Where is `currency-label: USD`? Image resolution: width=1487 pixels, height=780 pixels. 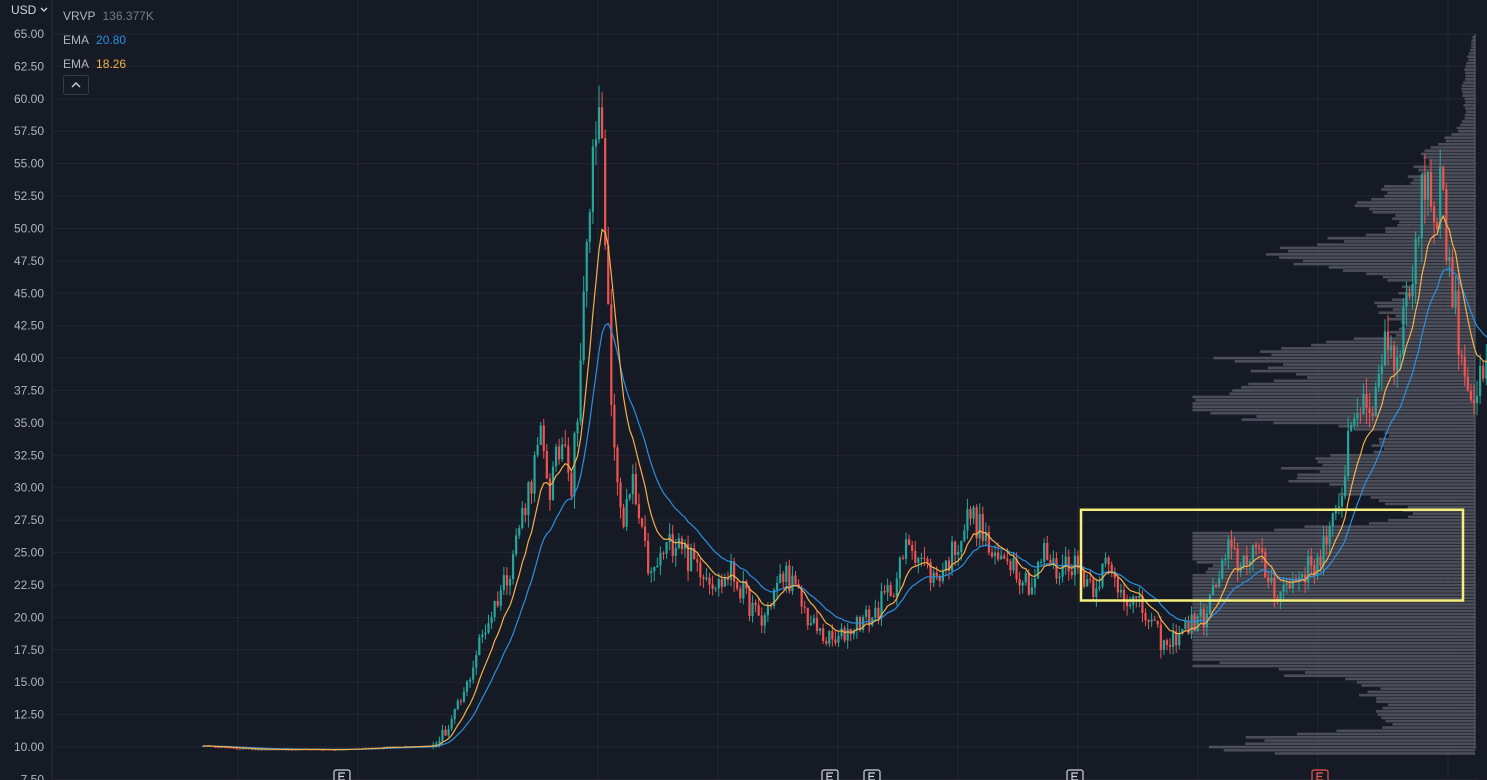 currency-label: USD is located at coordinates (24, 10).